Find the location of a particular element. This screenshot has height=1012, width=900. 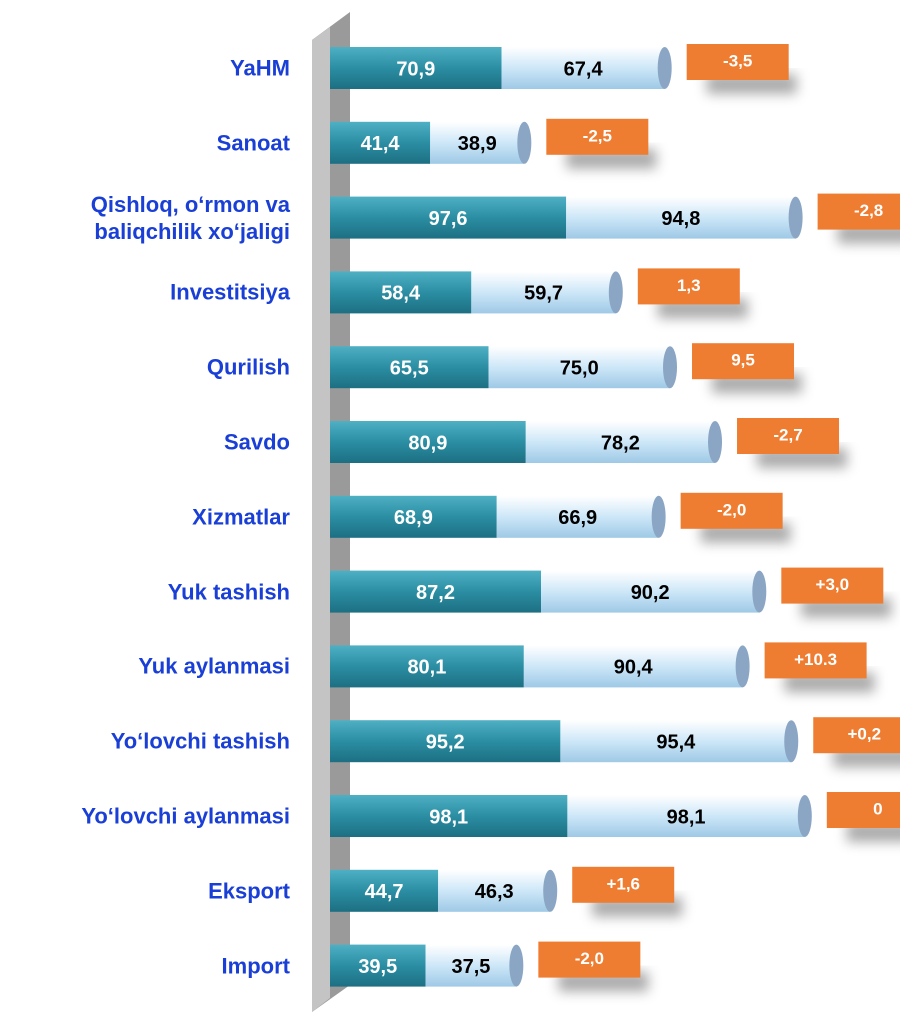

category-label: Yo‘lovchi tashish is located at coordinates (200, 741).